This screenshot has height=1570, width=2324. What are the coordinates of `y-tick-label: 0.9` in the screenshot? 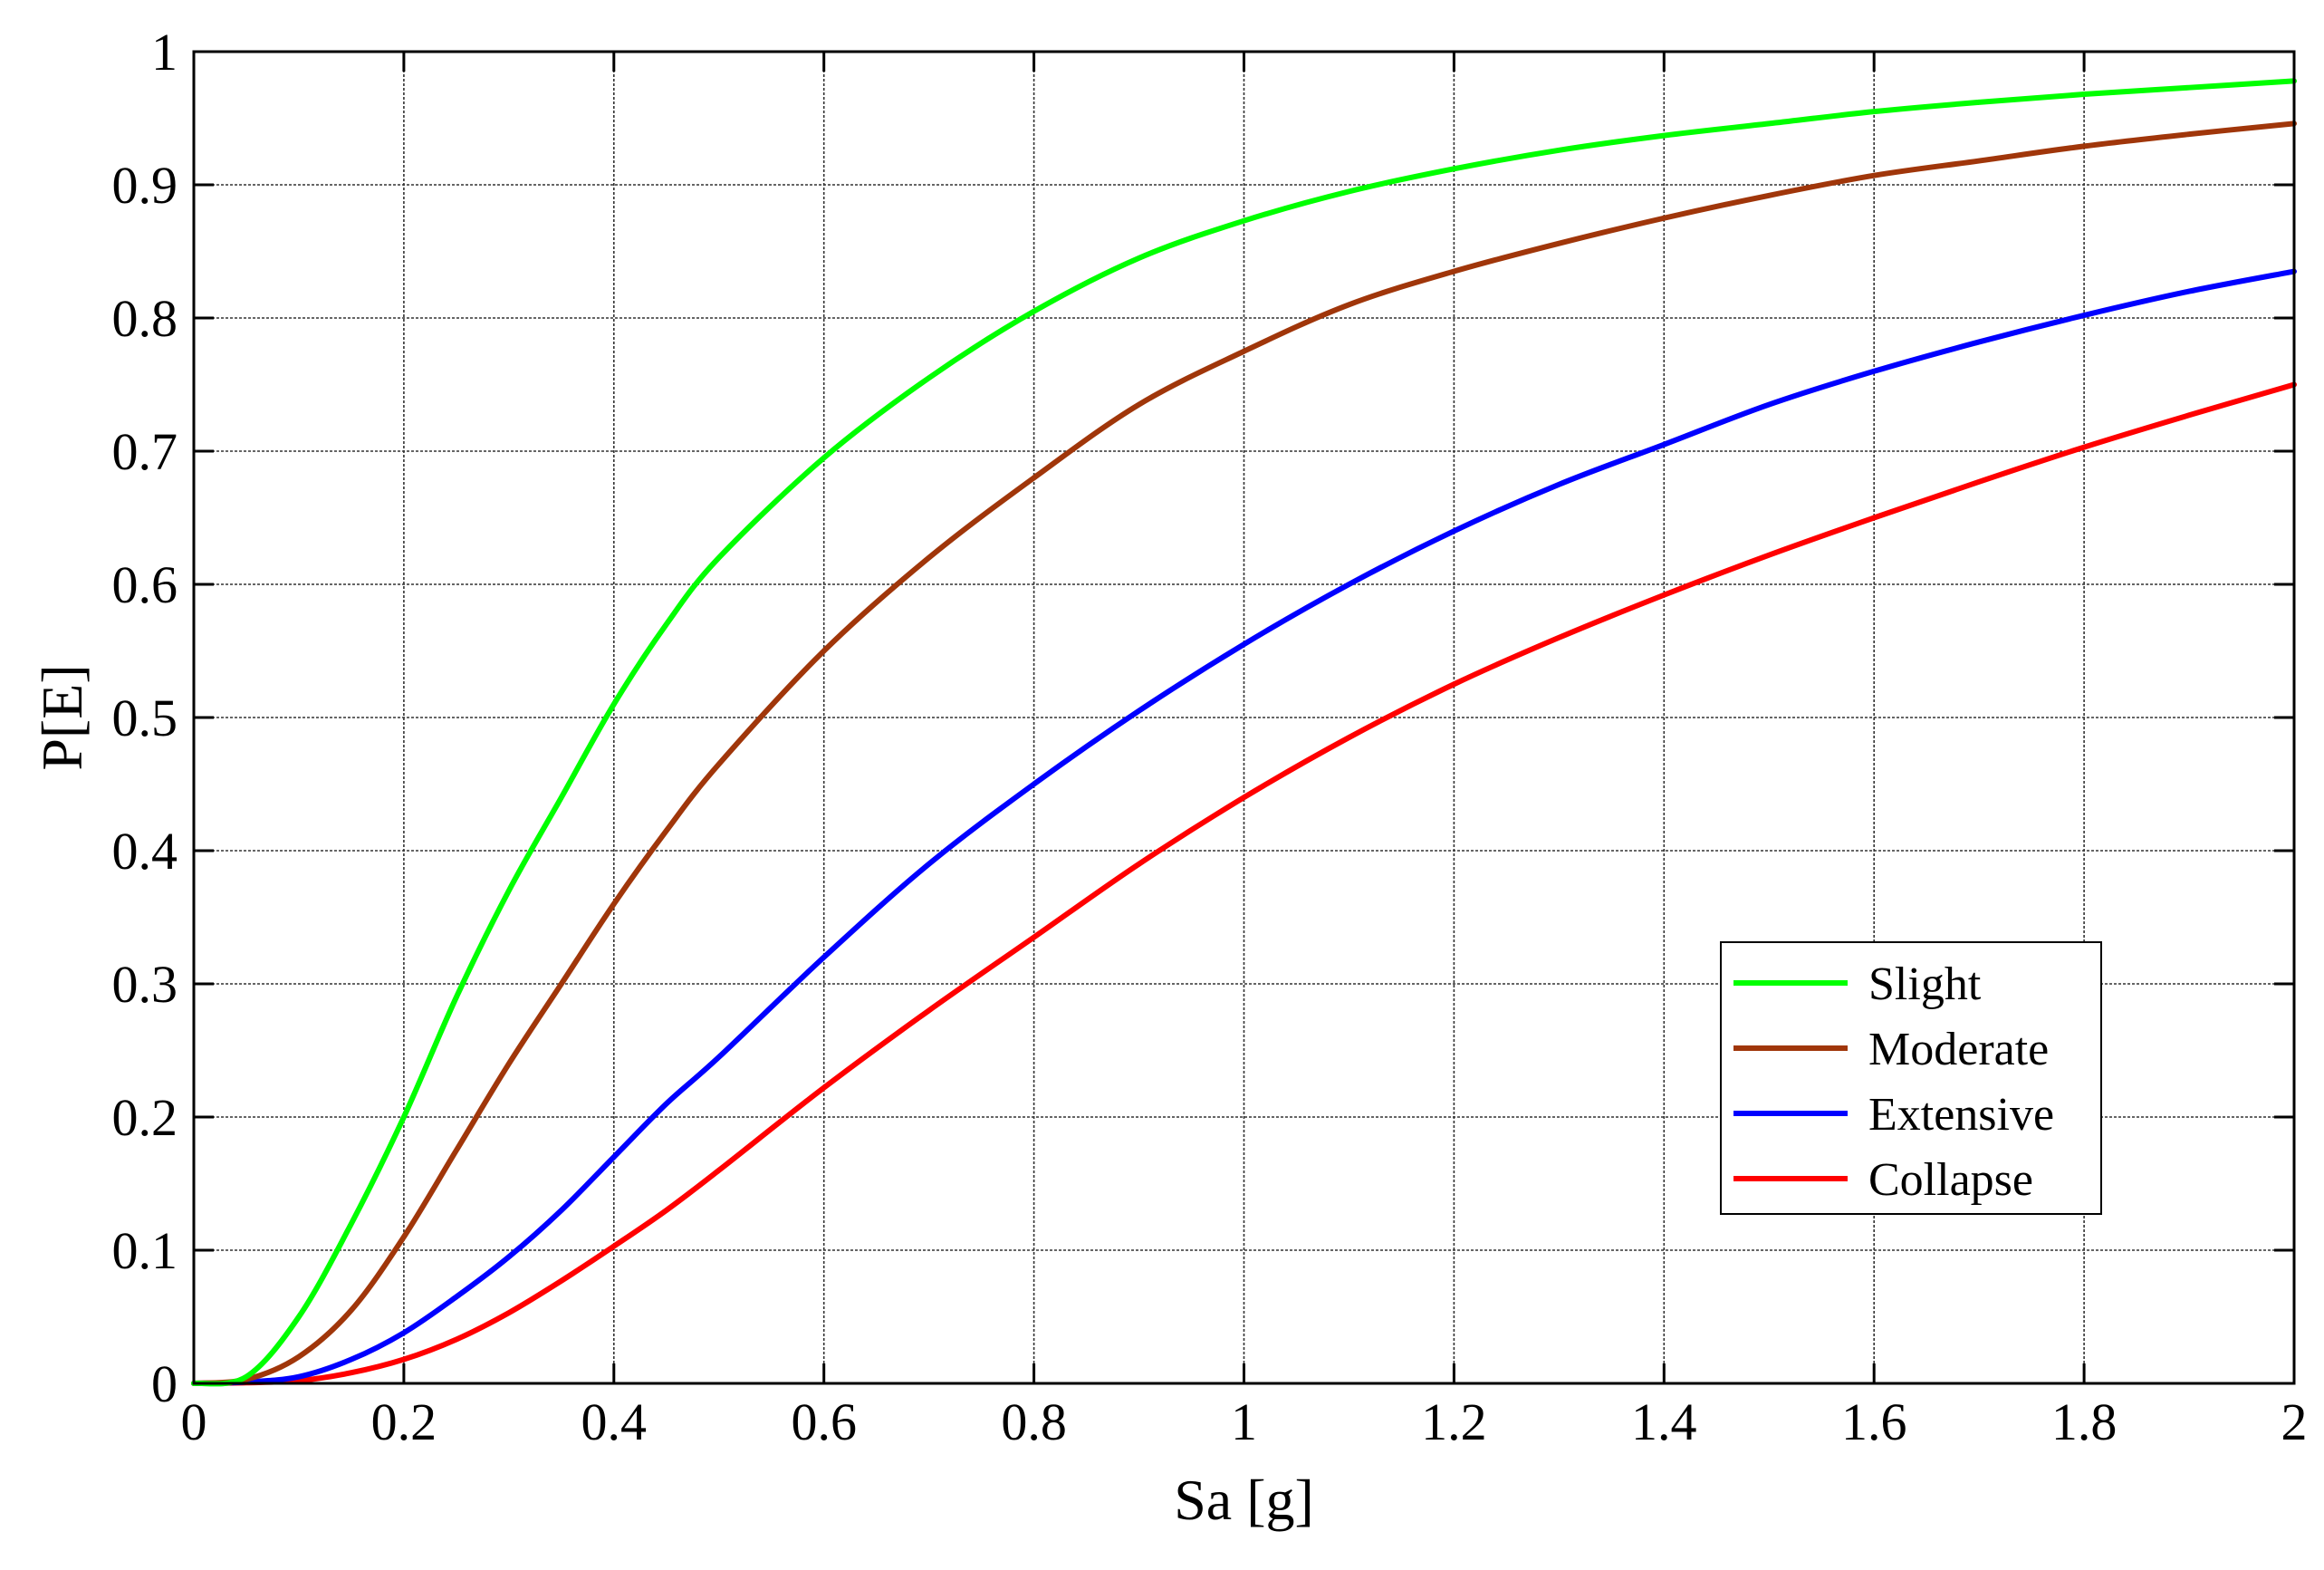 It's located at (145, 185).